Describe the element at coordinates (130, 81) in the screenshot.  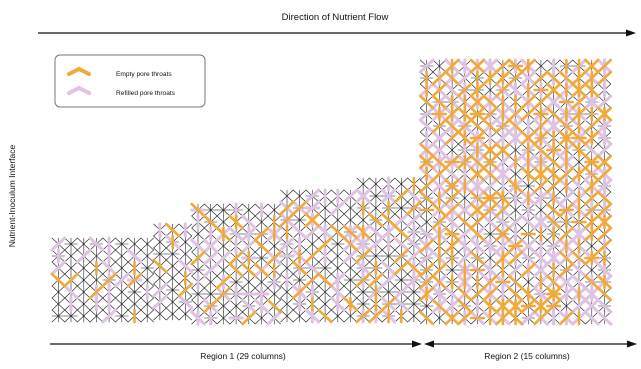
I see `legend-box` at that location.